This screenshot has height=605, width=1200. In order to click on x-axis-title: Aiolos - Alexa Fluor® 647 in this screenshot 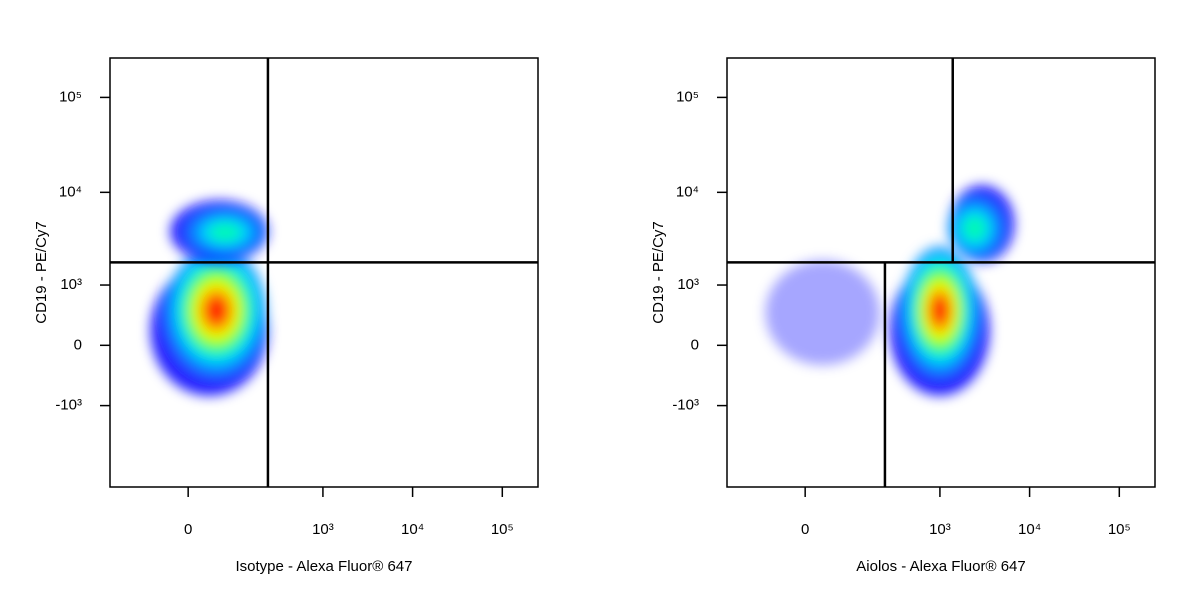, I will do `click(940, 566)`.